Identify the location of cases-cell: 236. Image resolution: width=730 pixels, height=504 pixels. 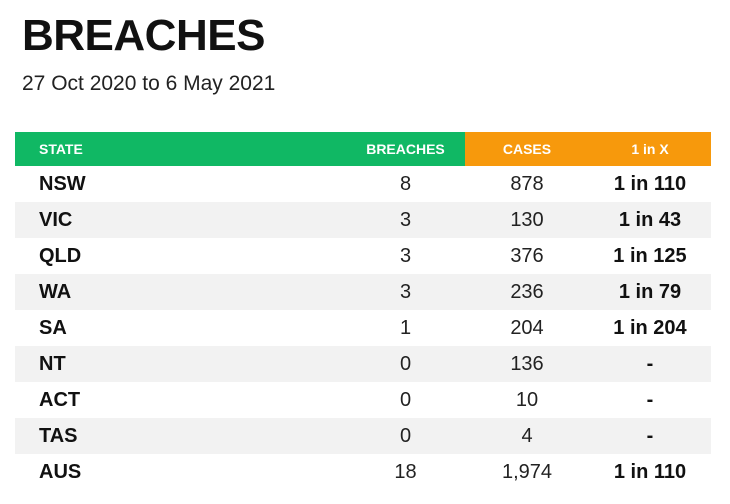
(527, 291).